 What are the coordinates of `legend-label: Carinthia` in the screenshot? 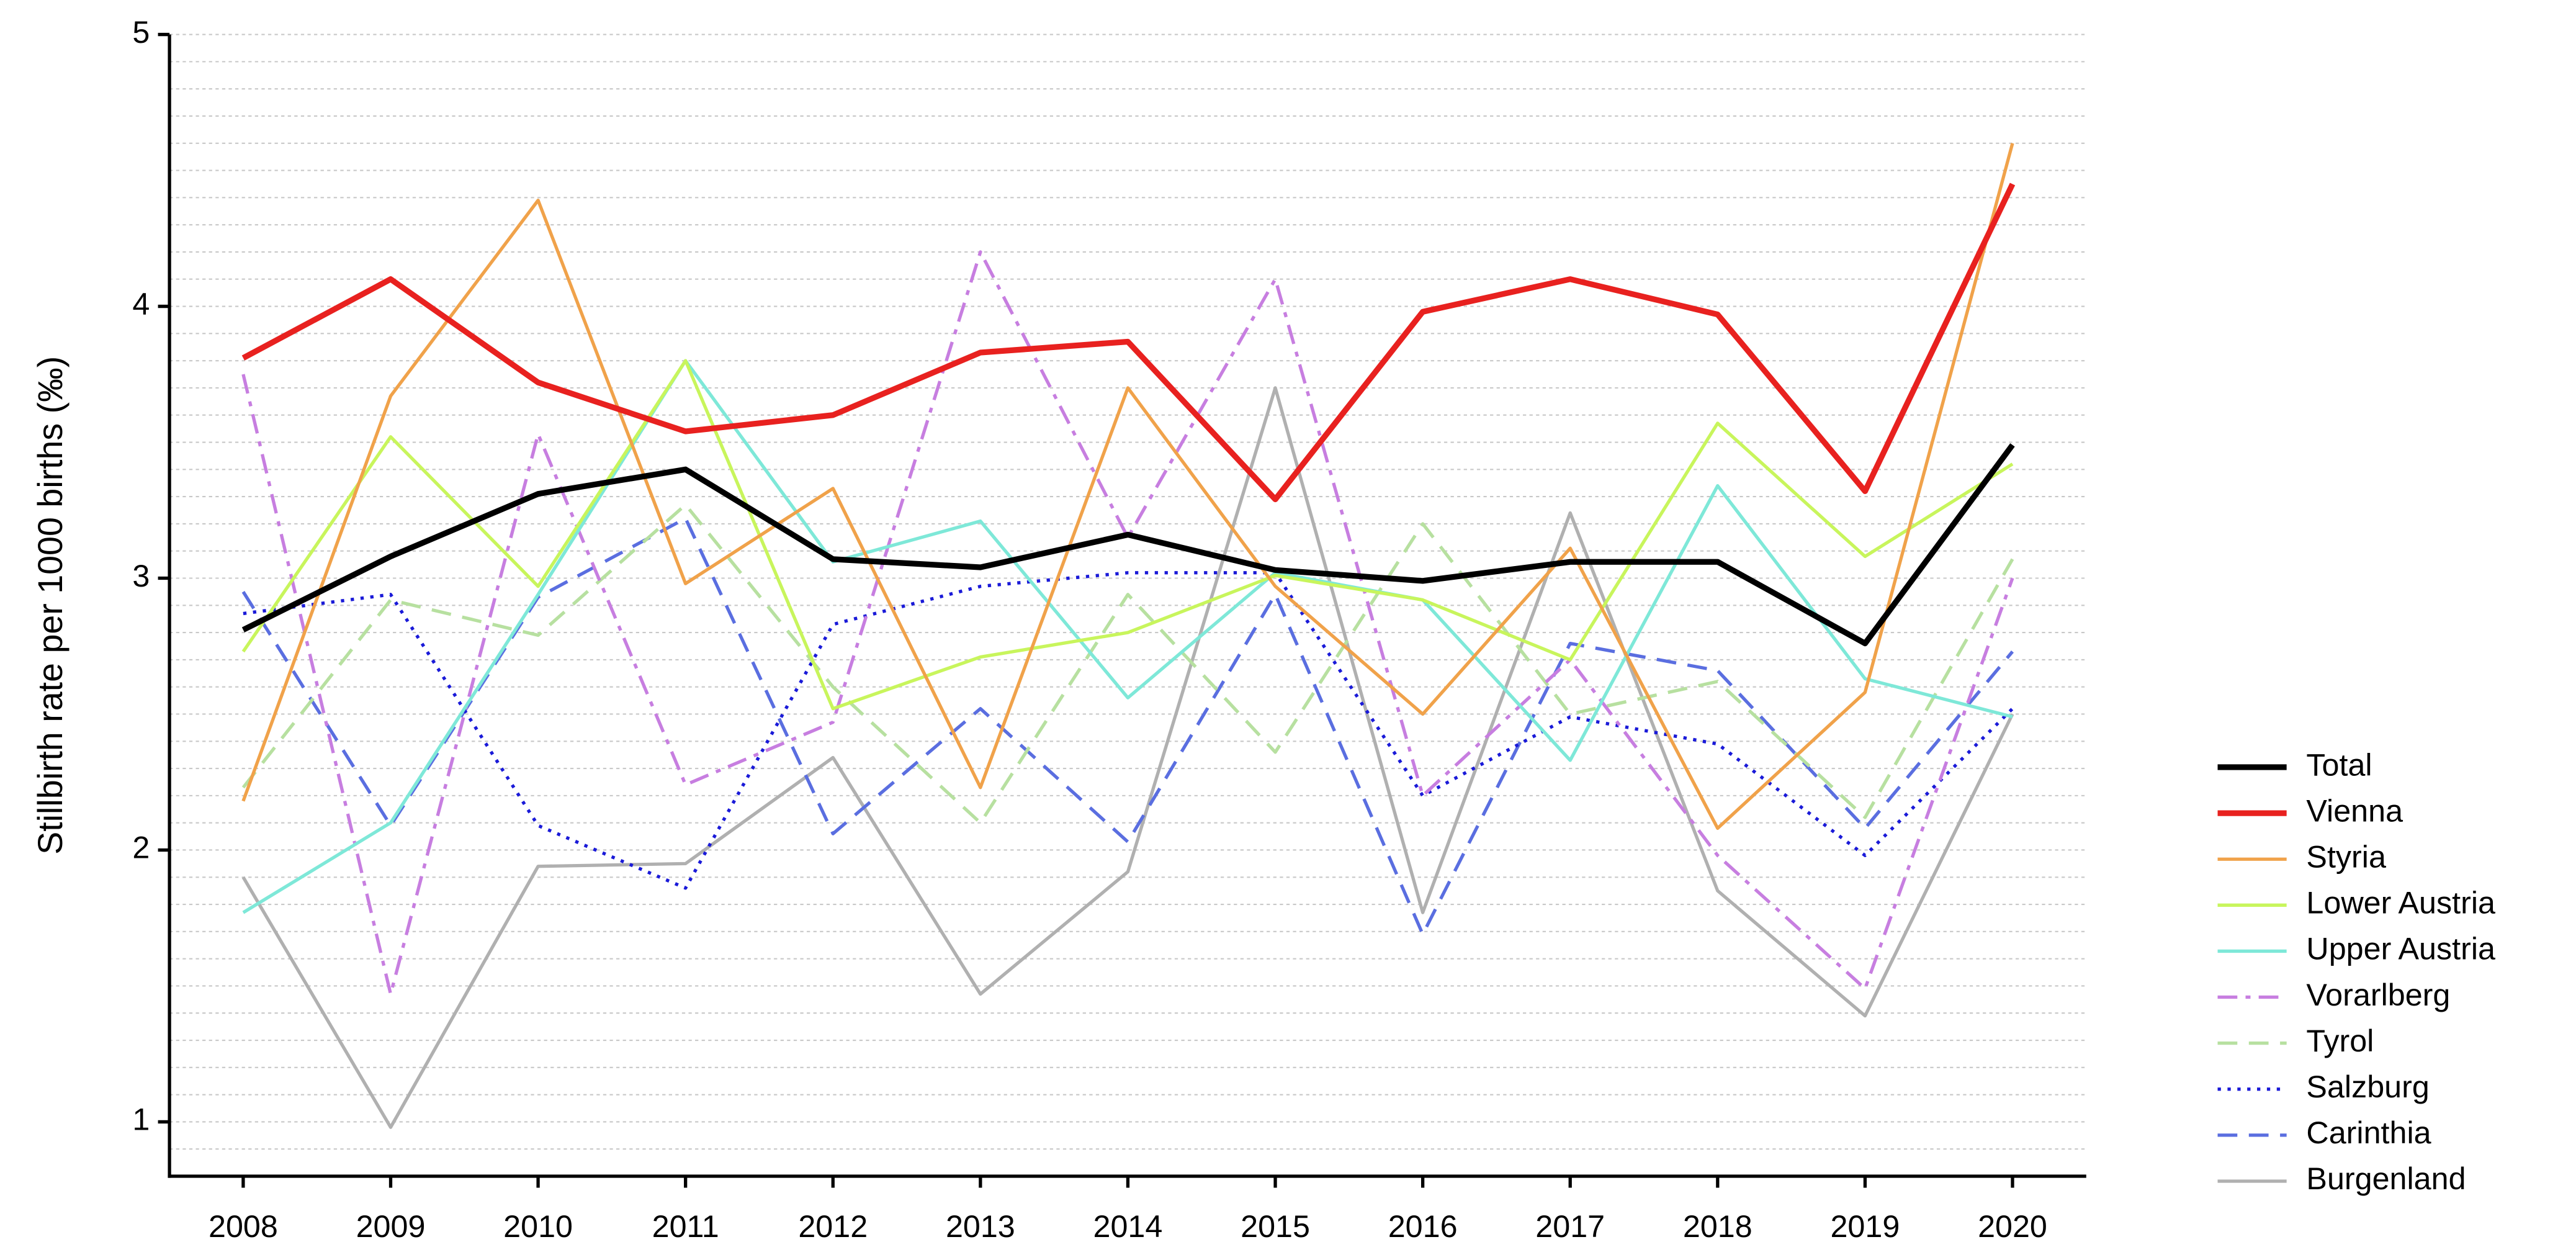 It's located at (2368, 1133).